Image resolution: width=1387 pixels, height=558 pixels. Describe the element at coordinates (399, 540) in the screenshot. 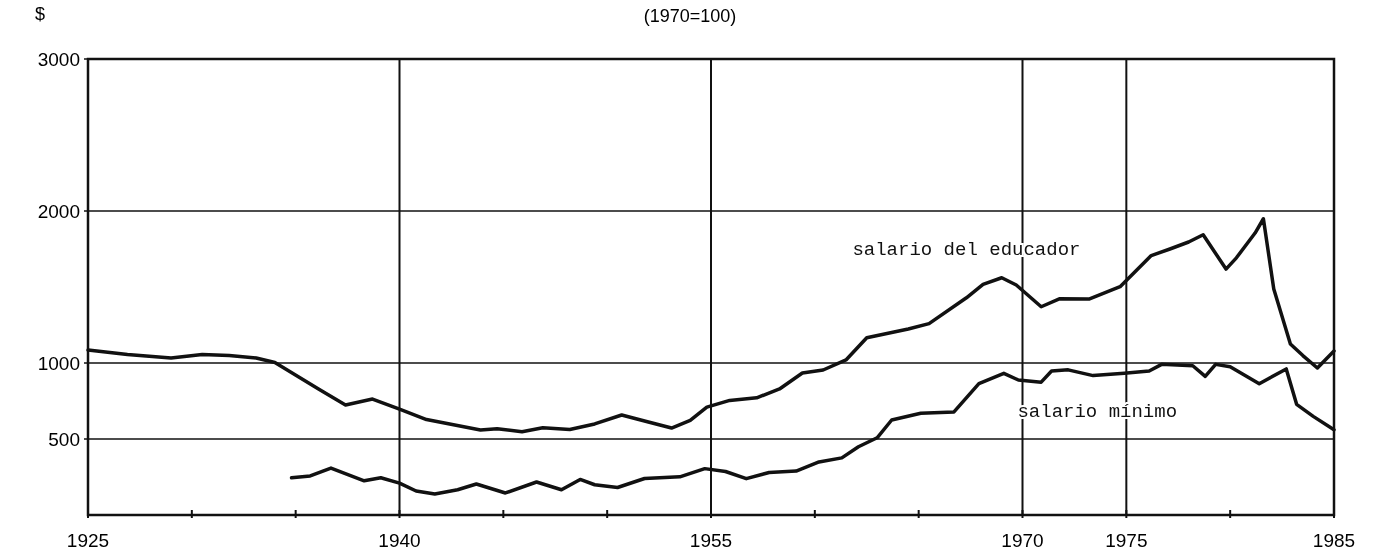

I see `x-tick-label: 1940` at that location.